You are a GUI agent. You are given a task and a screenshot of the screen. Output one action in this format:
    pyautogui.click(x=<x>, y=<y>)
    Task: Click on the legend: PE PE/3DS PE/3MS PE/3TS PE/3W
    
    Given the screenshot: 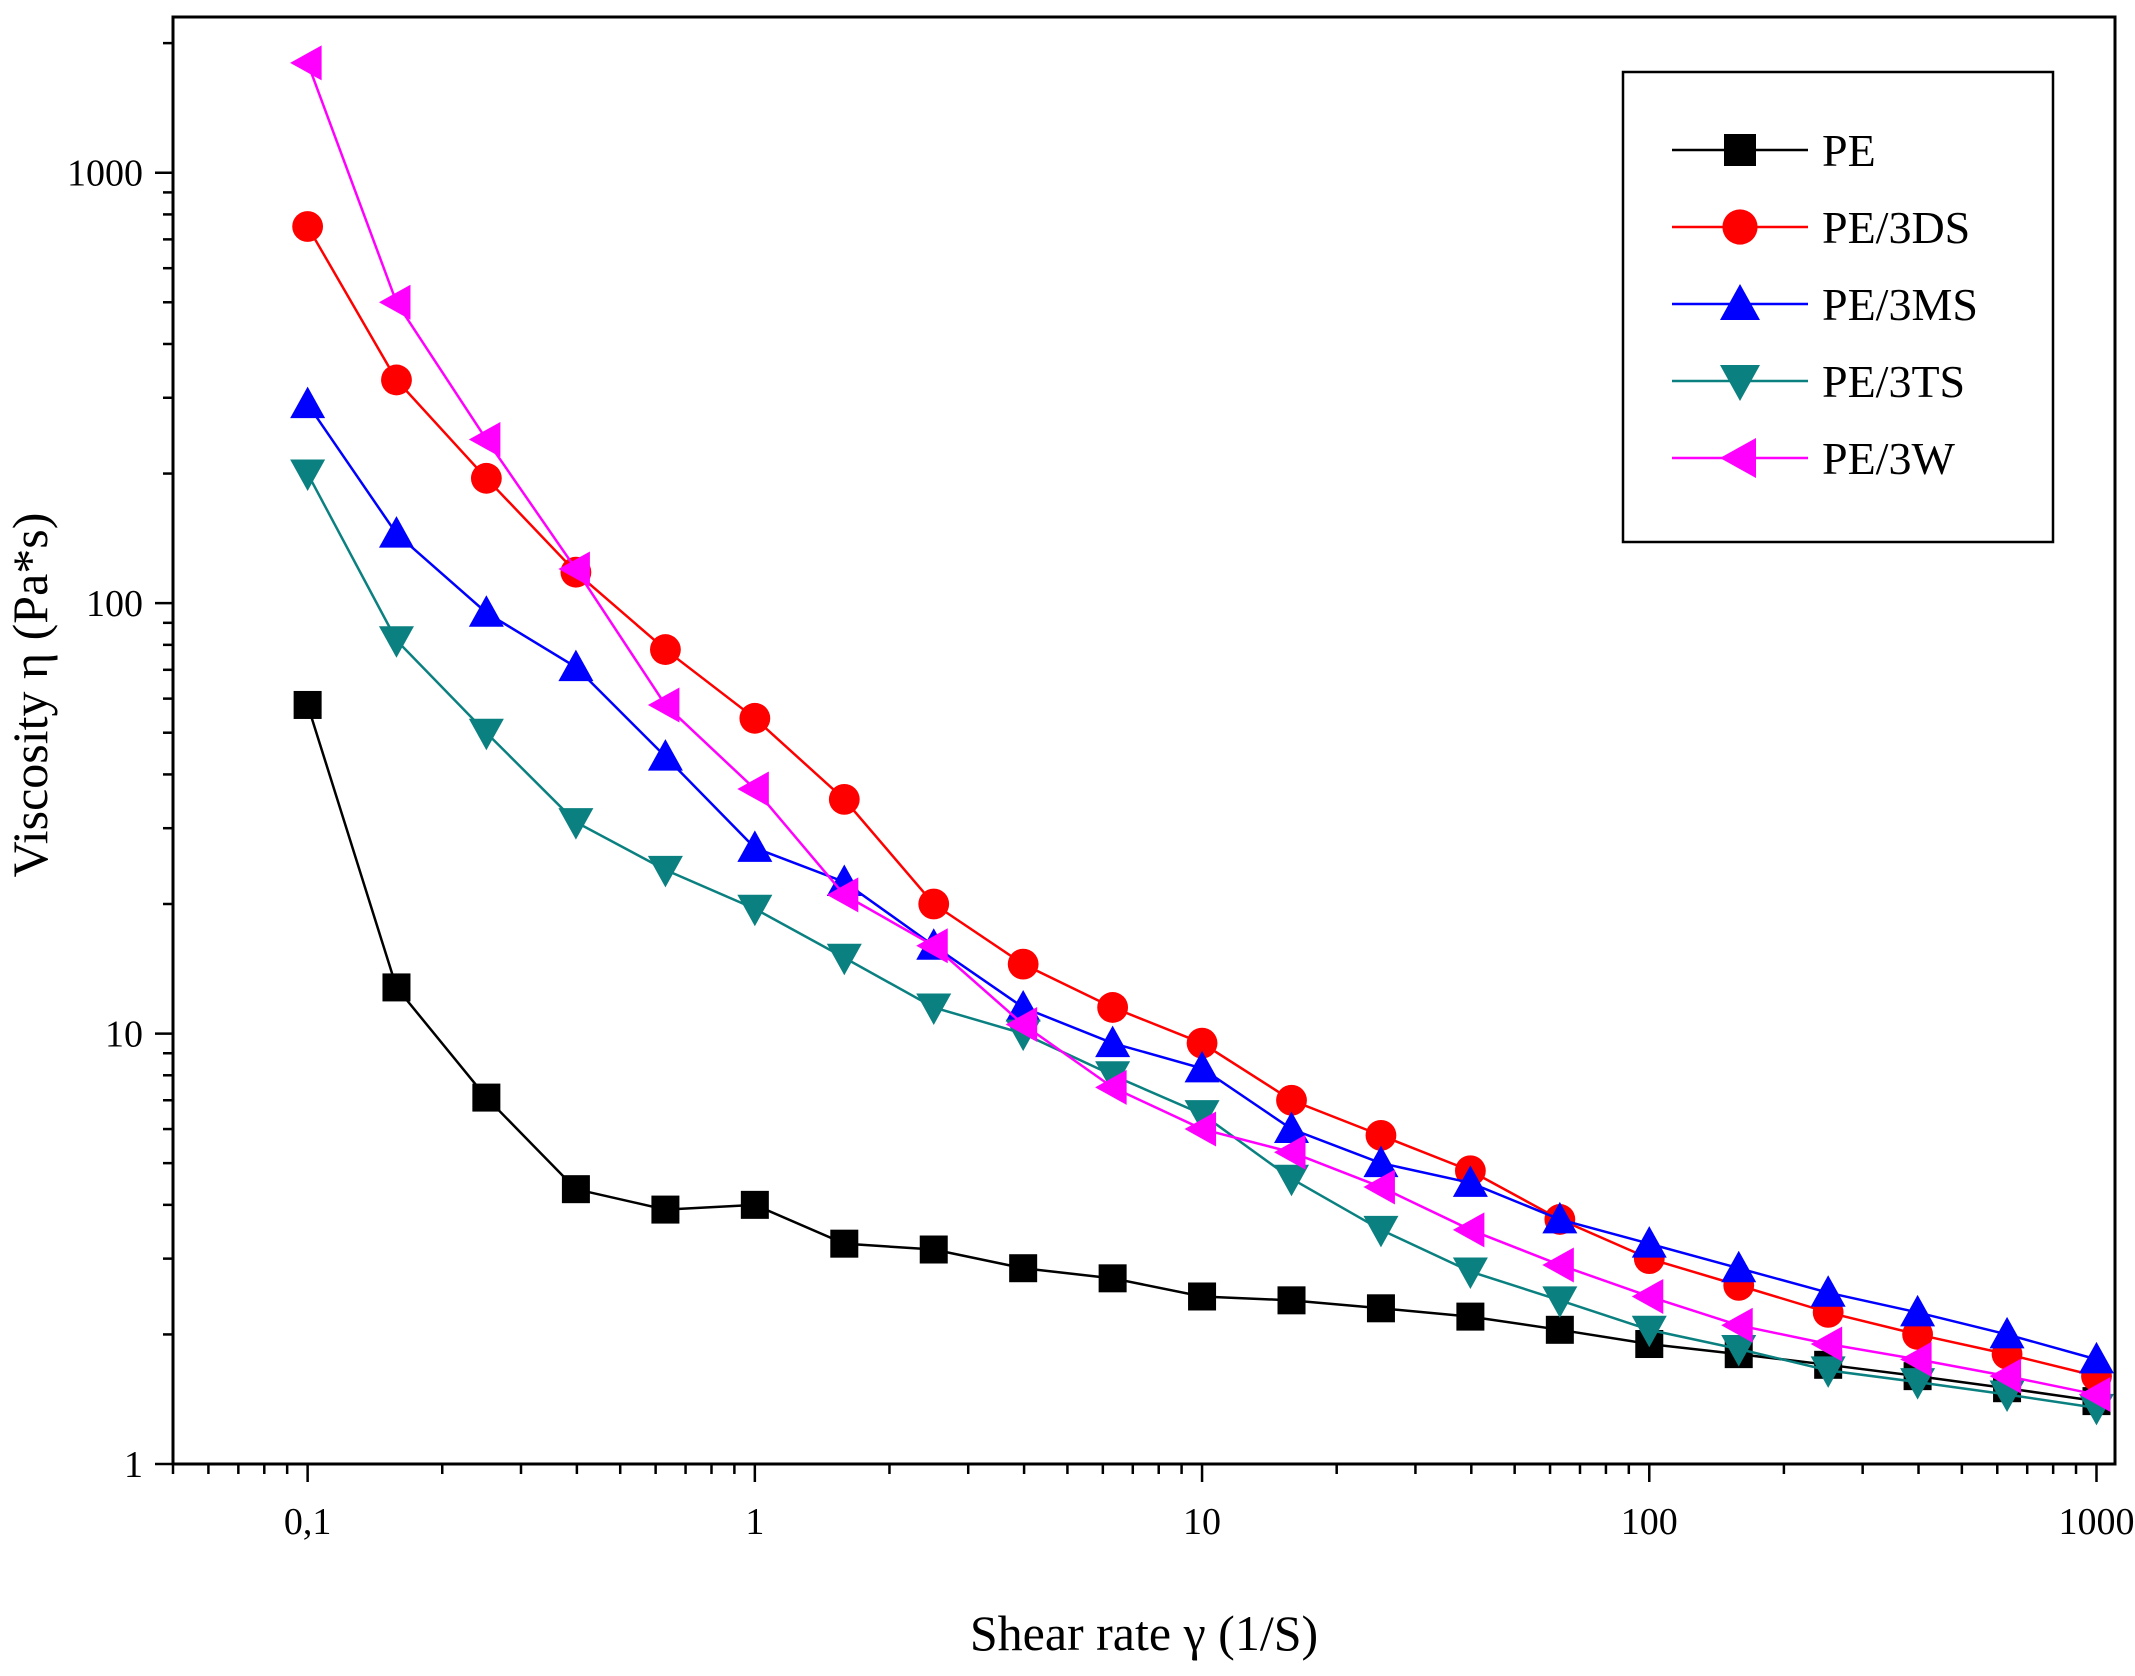 What is the action you would take?
    pyautogui.click(x=1838, y=307)
    